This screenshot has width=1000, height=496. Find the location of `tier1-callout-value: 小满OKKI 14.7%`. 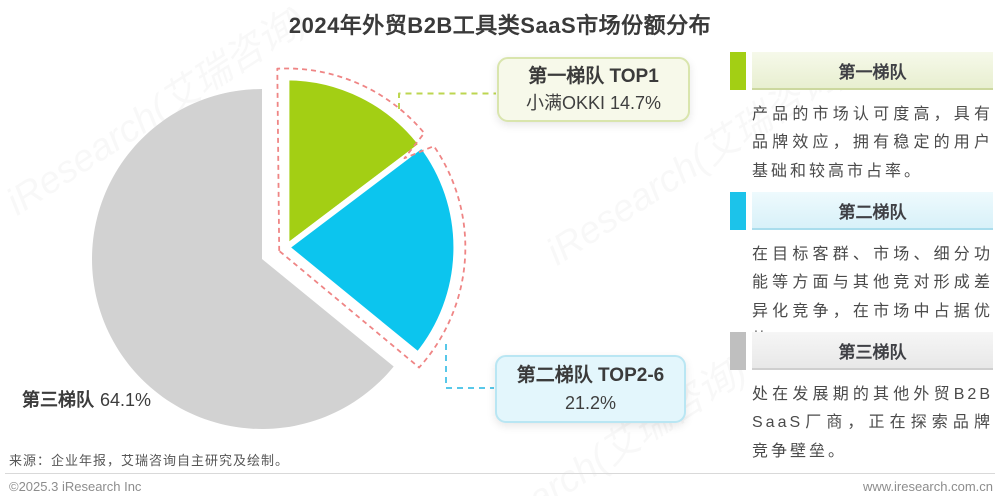

tier1-callout-value: 小满OKKI 14.7% is located at coordinates (593, 103).